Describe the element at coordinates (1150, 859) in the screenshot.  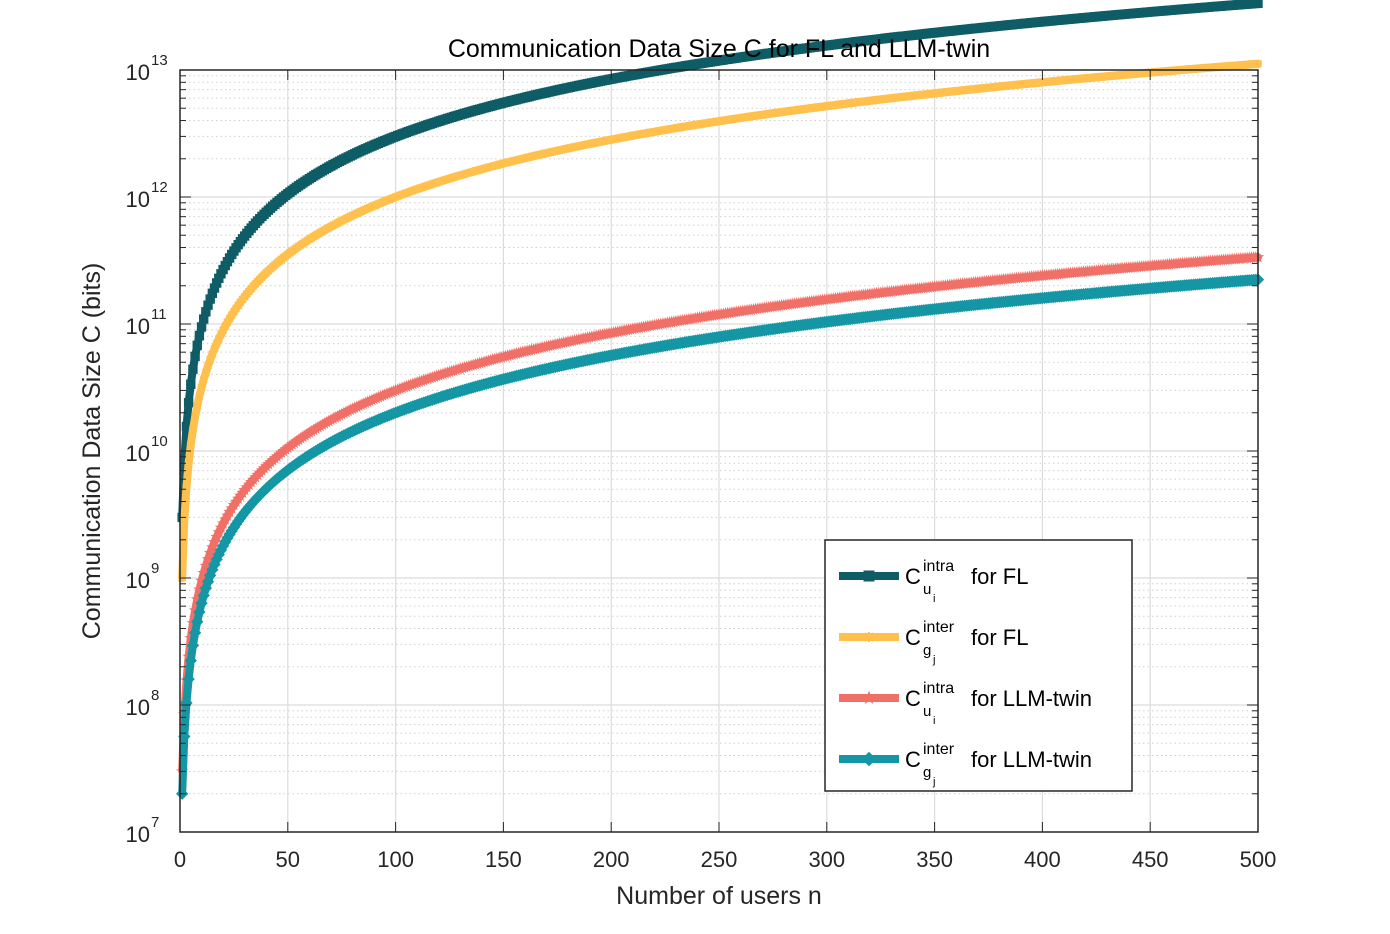
I see `x-tick-label: 450` at that location.